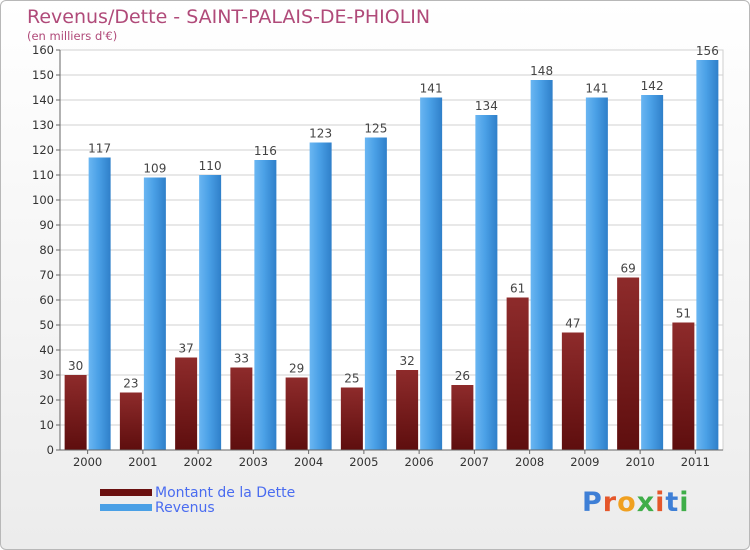  I want to click on data-label-dette: 69, so click(627, 269).